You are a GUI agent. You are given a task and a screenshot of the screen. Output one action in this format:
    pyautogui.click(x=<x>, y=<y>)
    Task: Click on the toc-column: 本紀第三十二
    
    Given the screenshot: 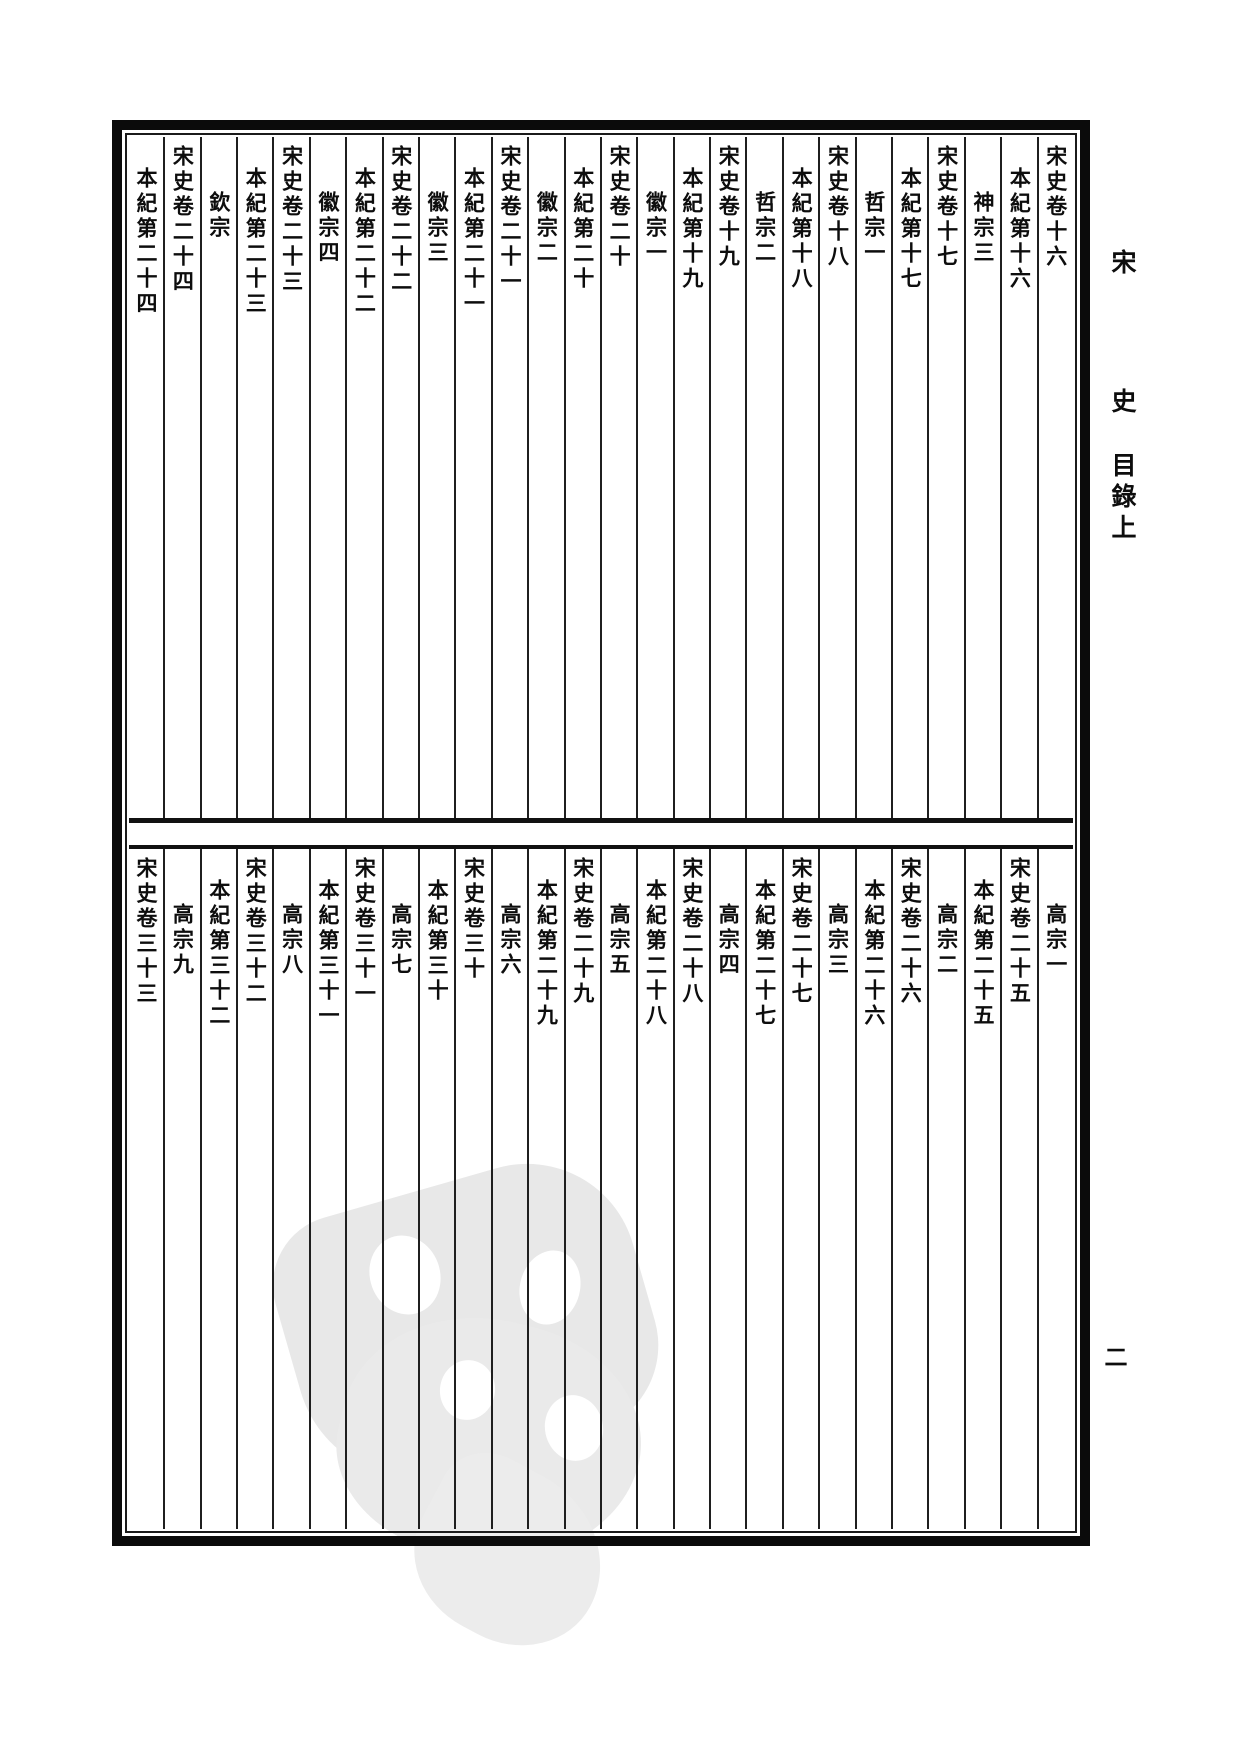 What is the action you would take?
    pyautogui.click(x=217, y=1188)
    